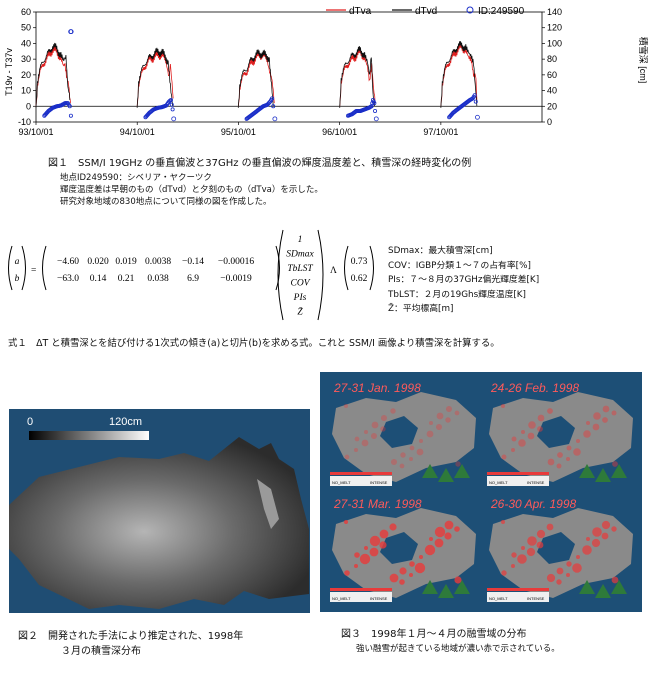 The width and height of the screenshot is (649, 682). What do you see at coordinates (136, 178) in the screenshot?
I see `figure1-note-1: 地点ID249590：シベリア・ヤクーツク` at bounding box center [136, 178].